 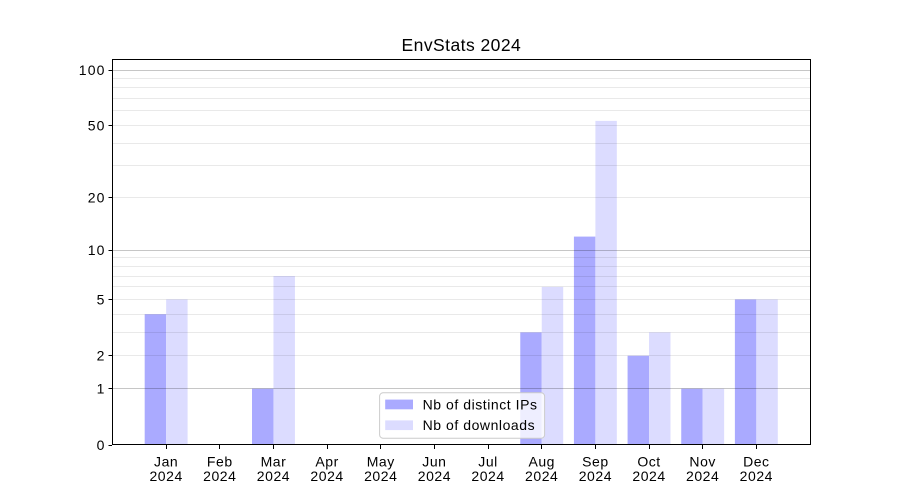 I want to click on svg-text: 0, so click(x=101, y=445).